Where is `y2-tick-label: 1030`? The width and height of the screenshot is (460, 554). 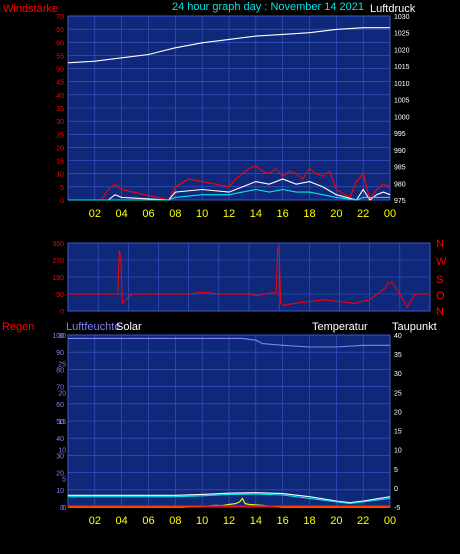
y2-tick-label: 1030 is located at coordinates (402, 17).